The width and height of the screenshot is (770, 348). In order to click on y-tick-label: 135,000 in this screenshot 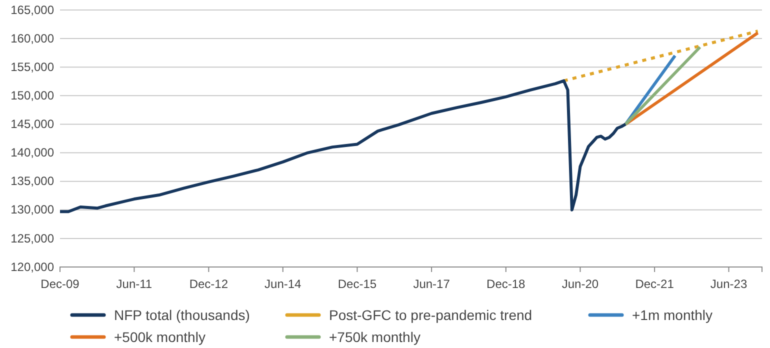, I will do `click(32, 181)`.